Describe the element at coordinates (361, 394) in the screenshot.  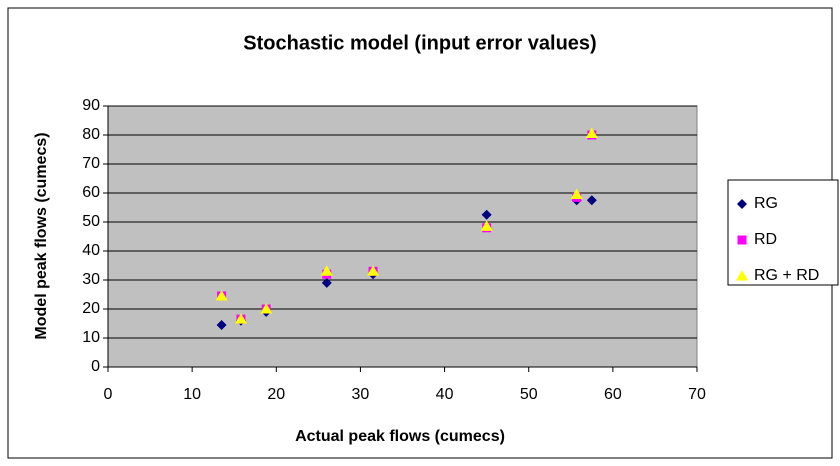
I see `x-tick-label: 30` at that location.